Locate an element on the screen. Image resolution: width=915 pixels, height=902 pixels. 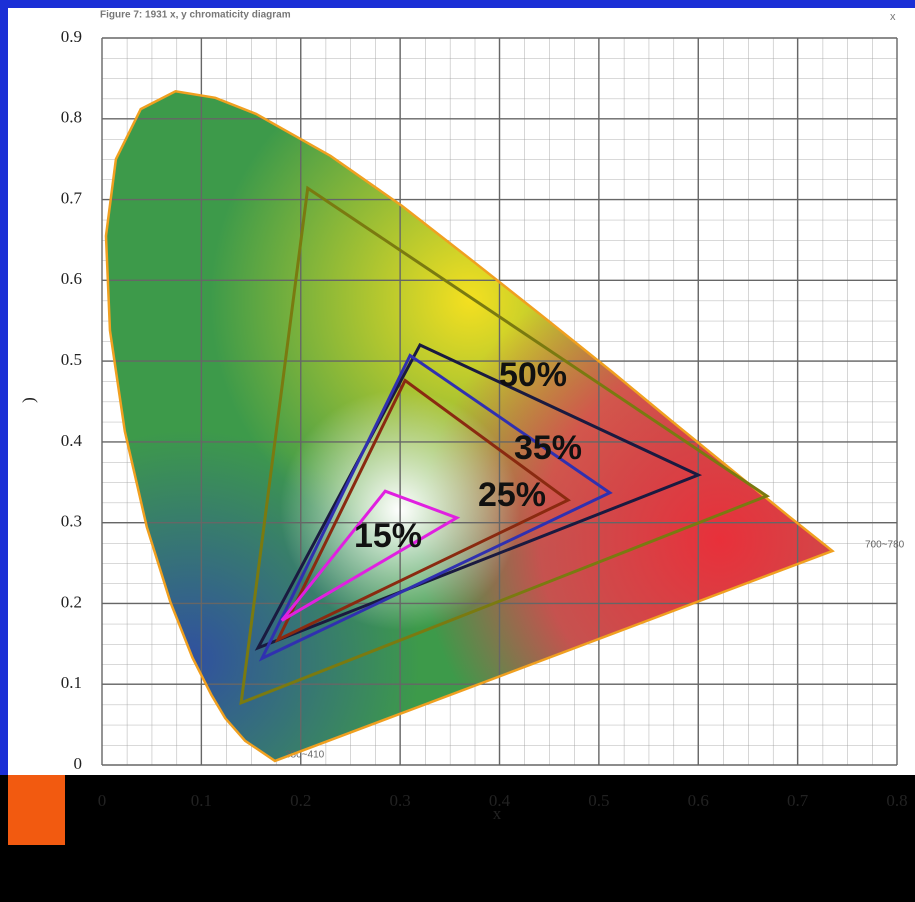
x-tick-label: 0.8 is located at coordinates (896, 800).